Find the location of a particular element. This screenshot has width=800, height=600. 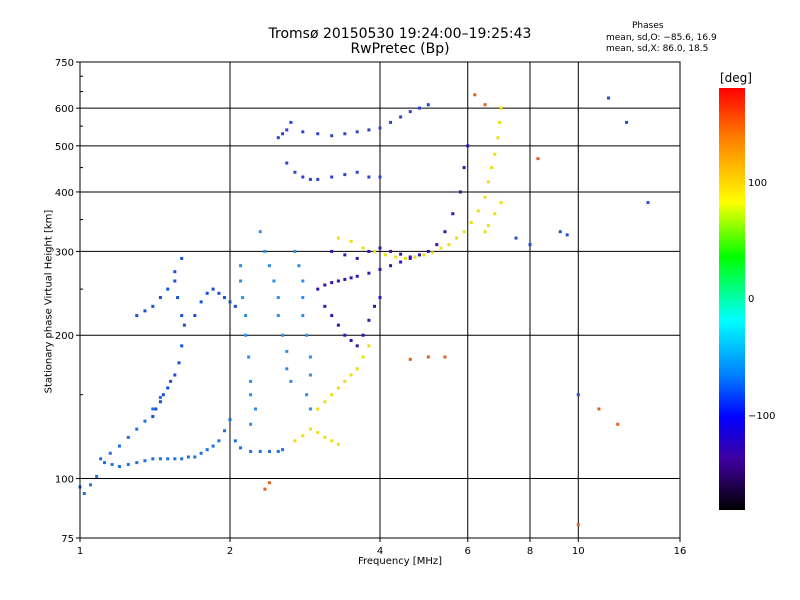

y-tick-label: 200 is located at coordinates (64, 336).